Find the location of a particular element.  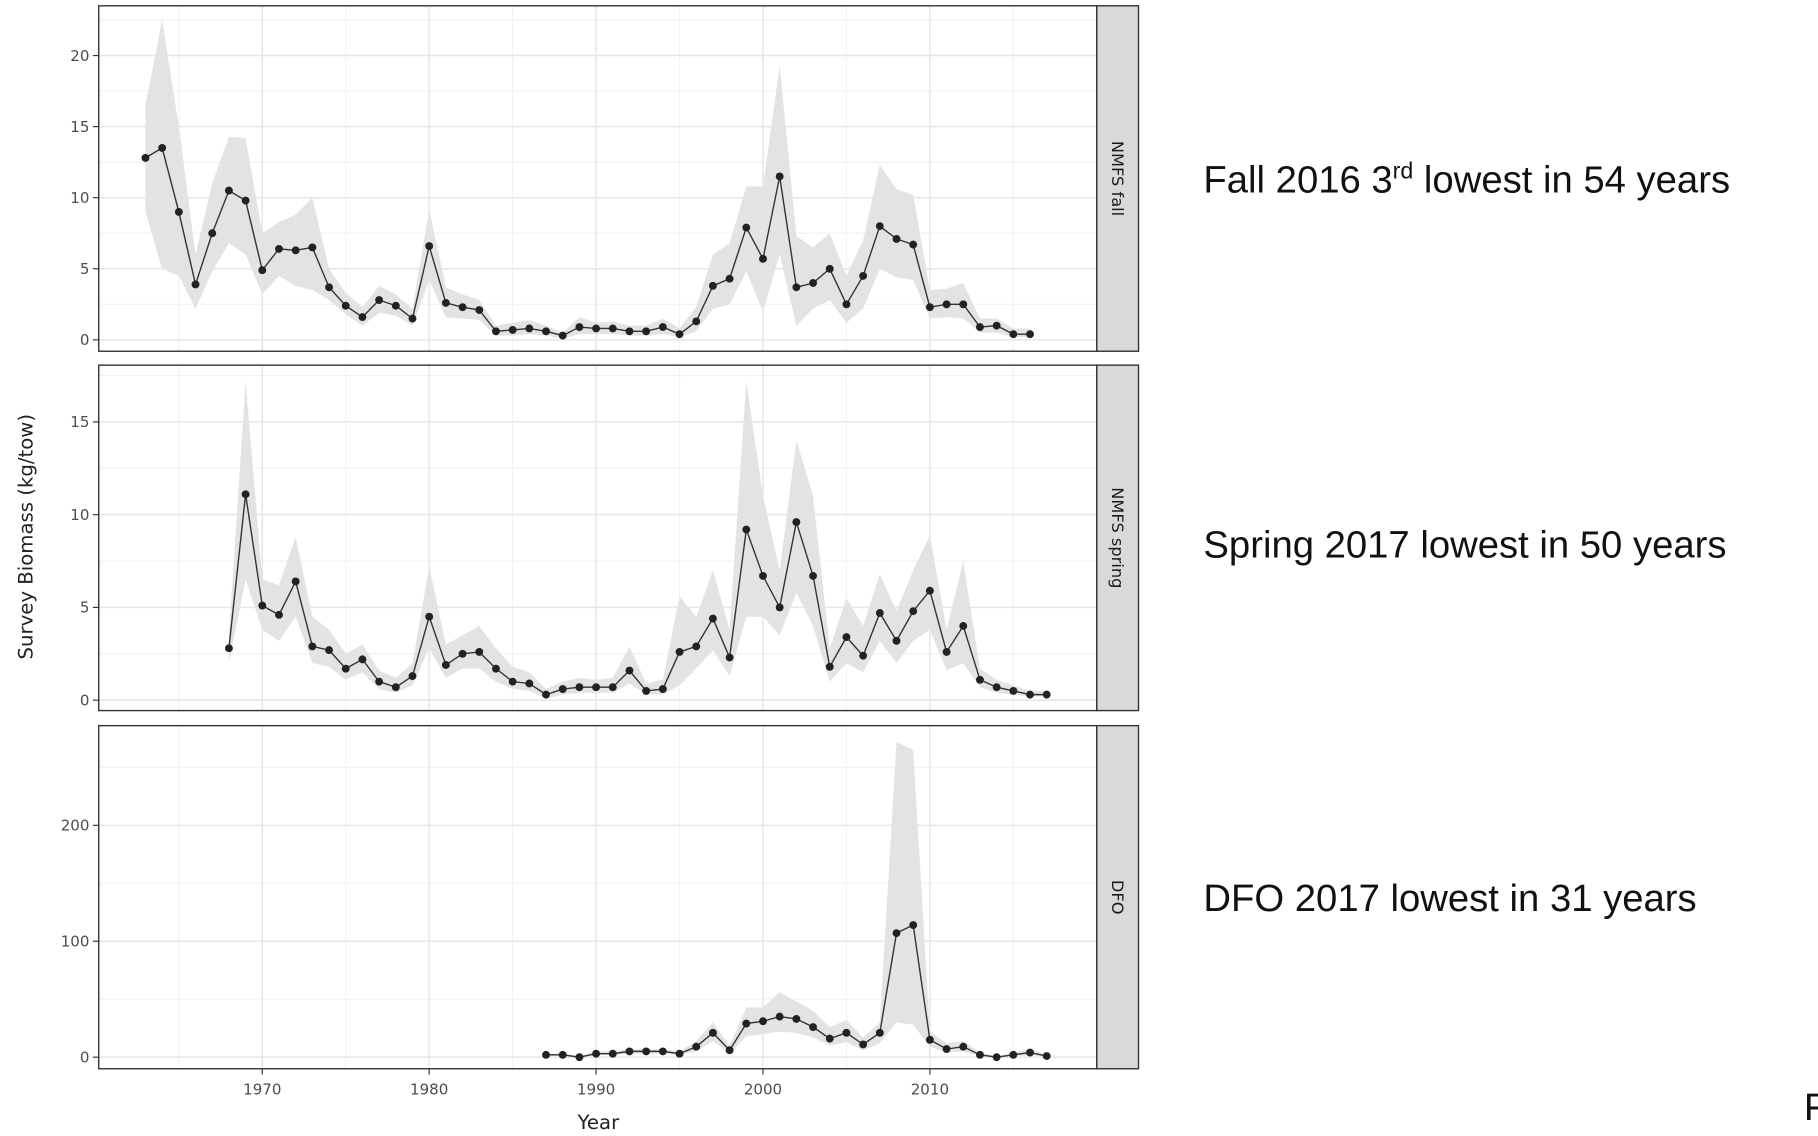

corner-text: F is located at coordinates (1811, 1107).